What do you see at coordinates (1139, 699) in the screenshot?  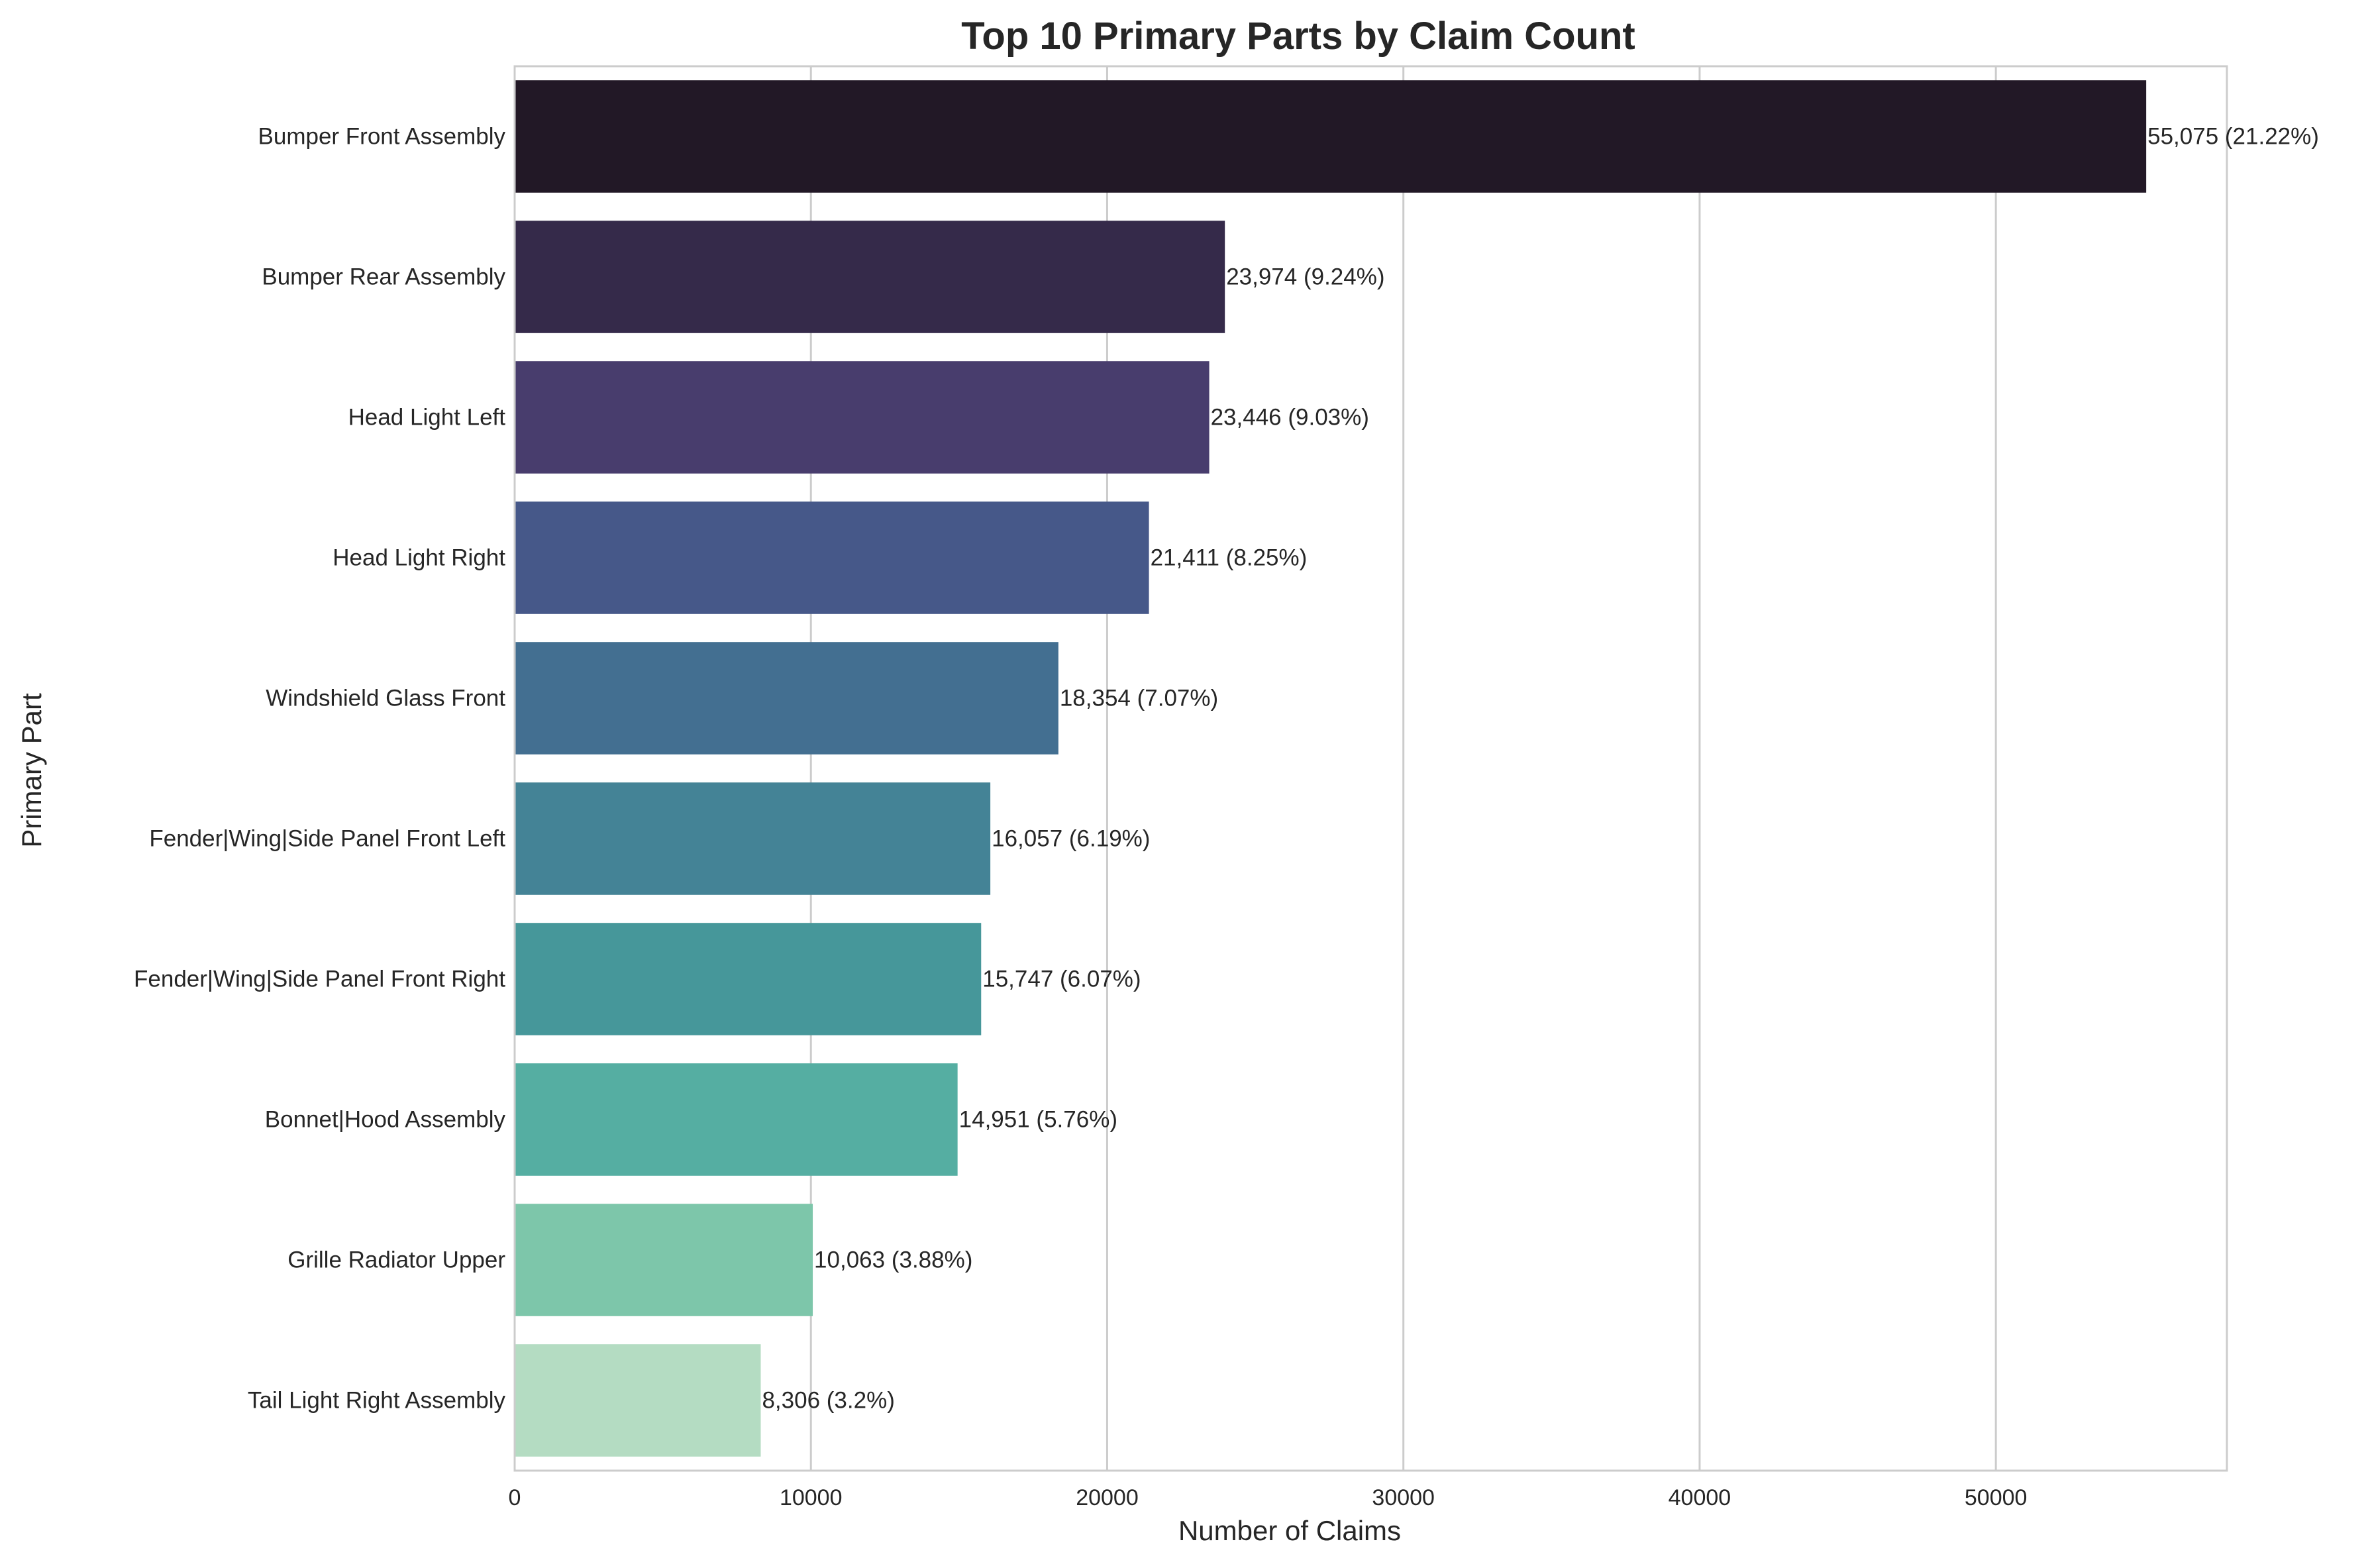 I see `data-label: 18,354 (7.07%)` at bounding box center [1139, 699].